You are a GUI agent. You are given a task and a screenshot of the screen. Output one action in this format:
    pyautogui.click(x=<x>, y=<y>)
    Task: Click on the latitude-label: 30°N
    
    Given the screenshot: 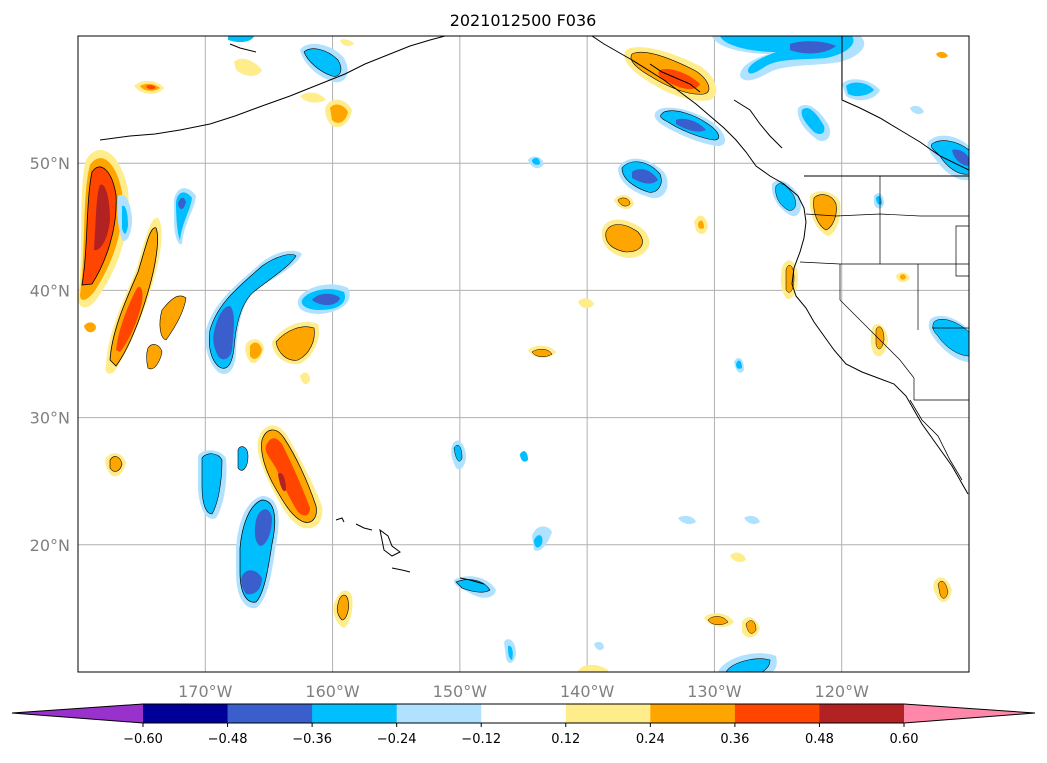 What is the action you would take?
    pyautogui.click(x=50, y=418)
    